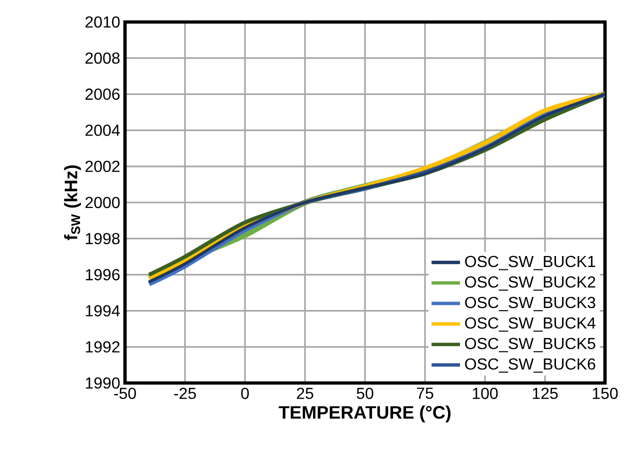 This screenshot has width=627, height=458. I want to click on legend-label: OSC_SW_BUCK1, so click(530, 263).